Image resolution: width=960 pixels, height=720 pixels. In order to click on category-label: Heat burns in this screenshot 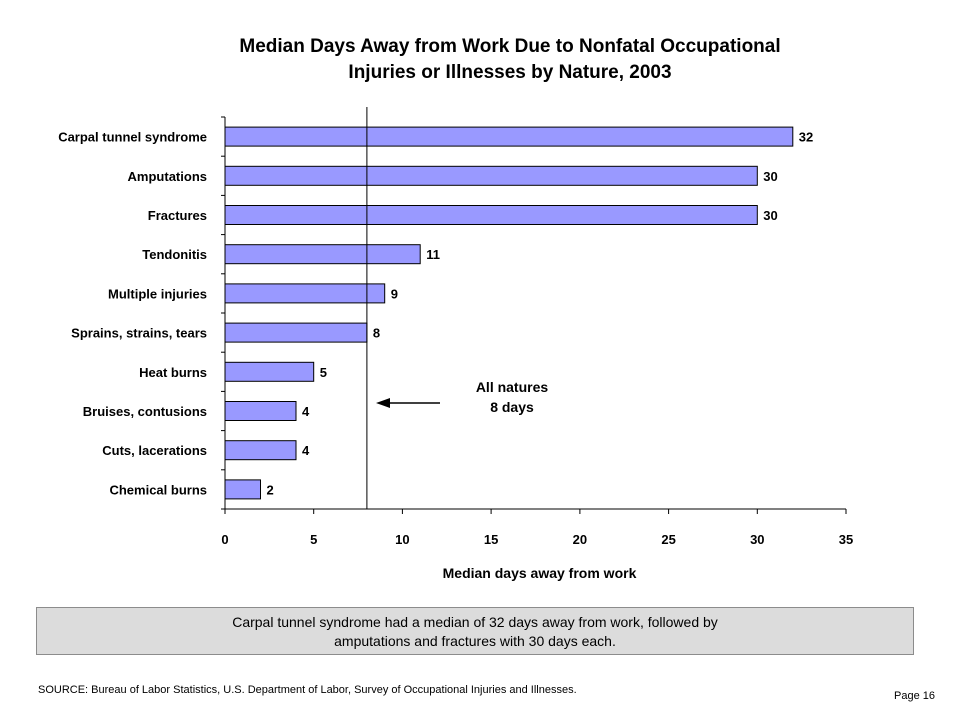, I will do `click(173, 372)`.